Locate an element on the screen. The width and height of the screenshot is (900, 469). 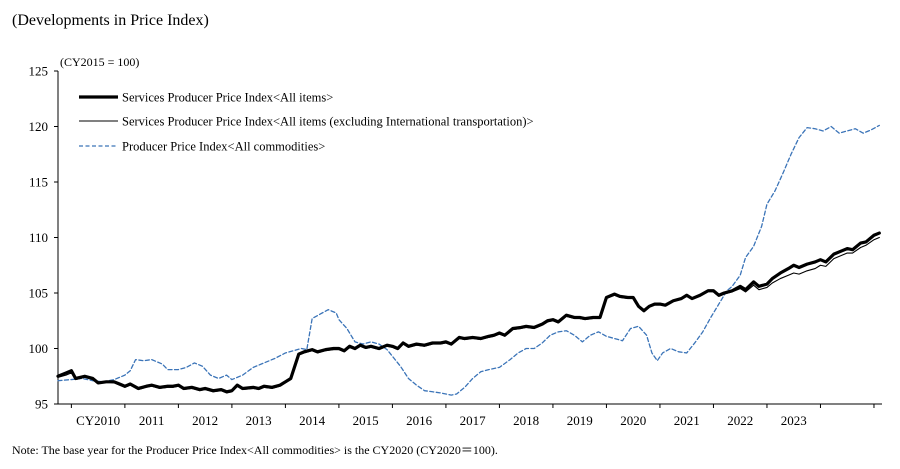
x-tick-label: 2021 is located at coordinates (687, 420).